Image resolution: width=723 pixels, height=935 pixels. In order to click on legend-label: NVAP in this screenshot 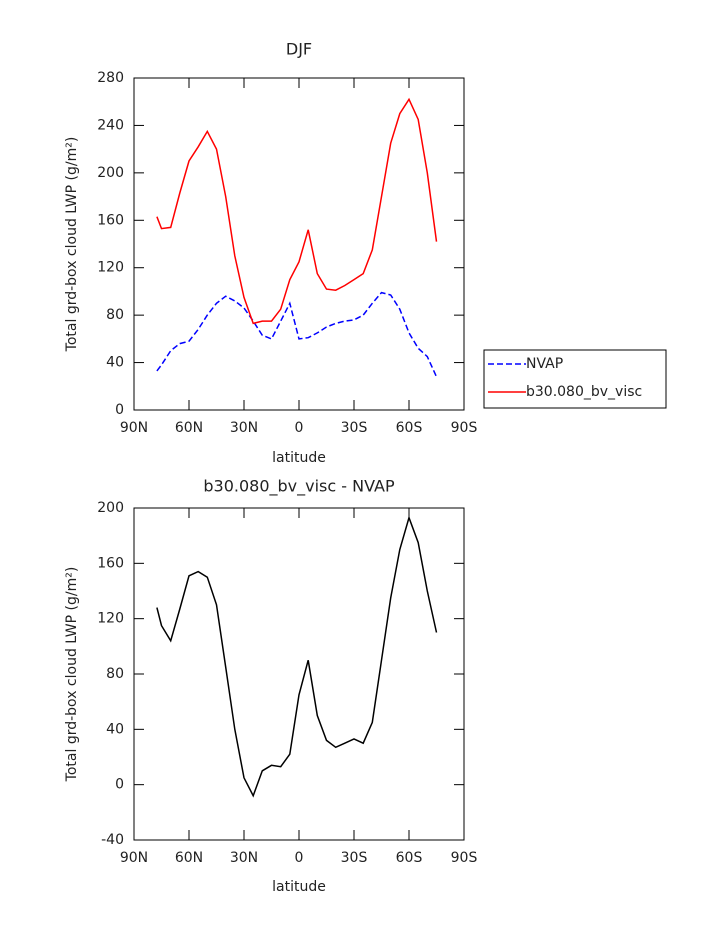, I will do `click(544, 364)`.